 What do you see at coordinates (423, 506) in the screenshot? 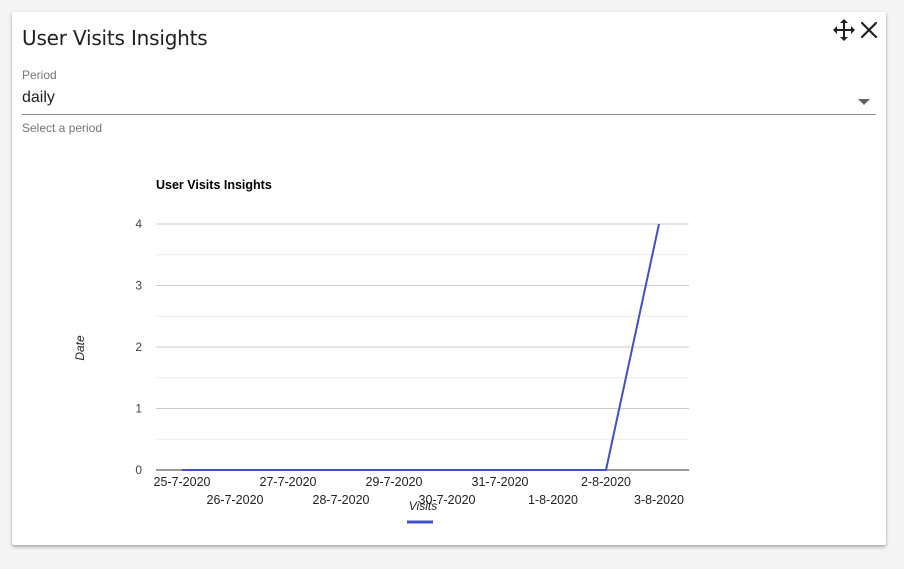
I see `x-axis-label: Visits` at bounding box center [423, 506].